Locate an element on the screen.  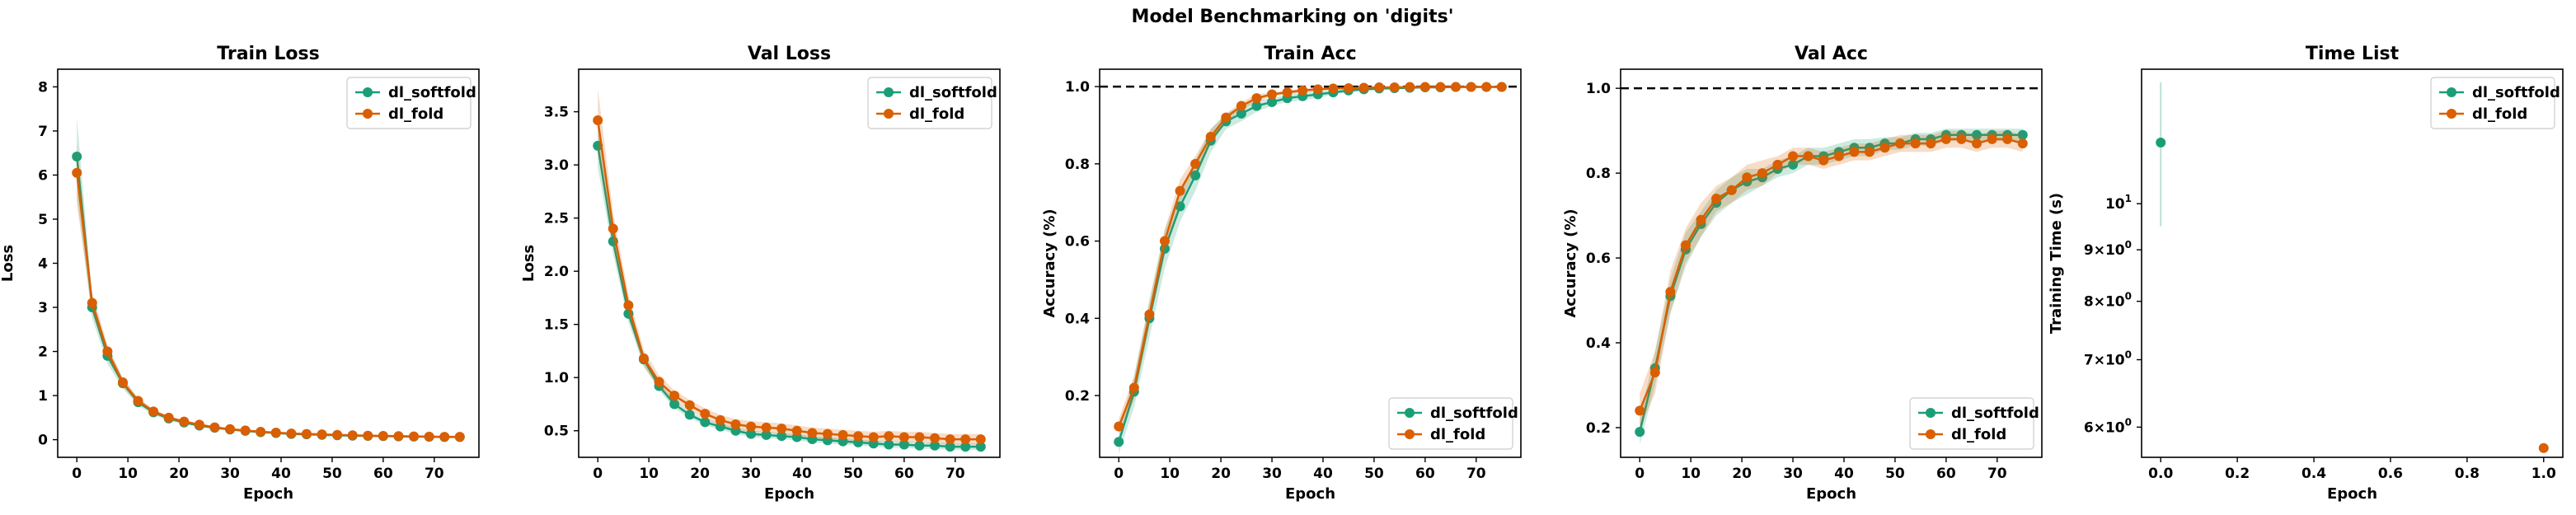
axes-frame is located at coordinates (1832, 263).